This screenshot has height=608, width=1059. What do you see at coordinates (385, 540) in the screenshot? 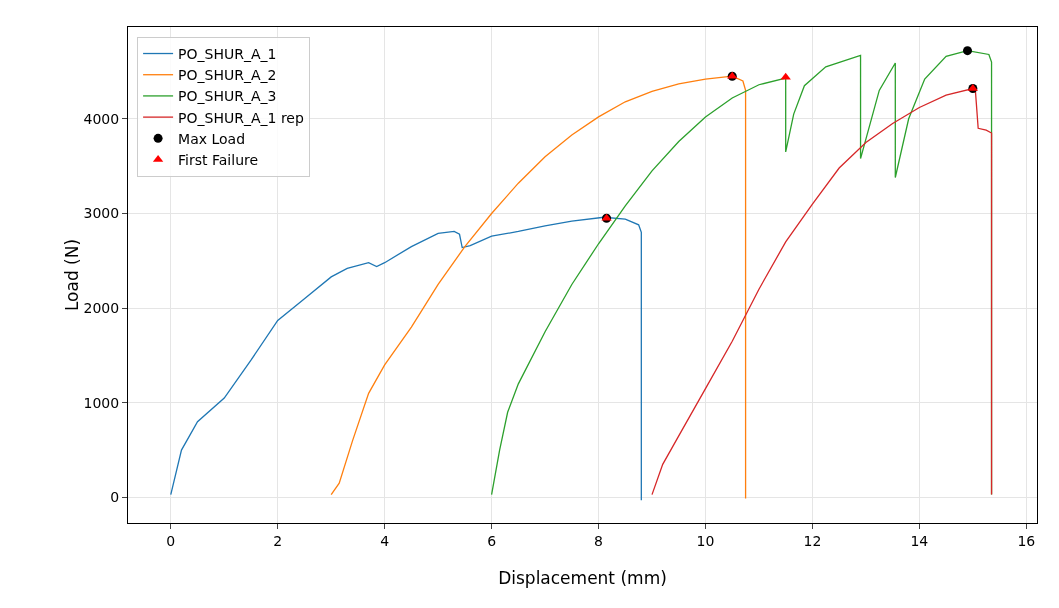
I see `x-tick-label: 4` at bounding box center [385, 540].